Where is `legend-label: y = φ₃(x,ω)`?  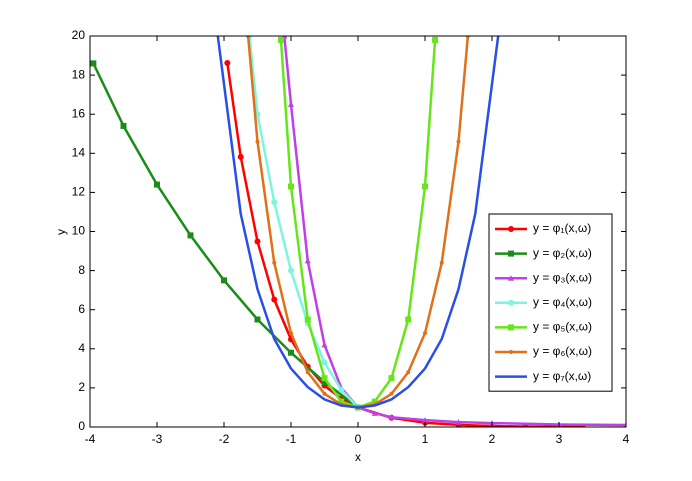 legend-label: y = φ₃(x,ω) is located at coordinates (562, 277).